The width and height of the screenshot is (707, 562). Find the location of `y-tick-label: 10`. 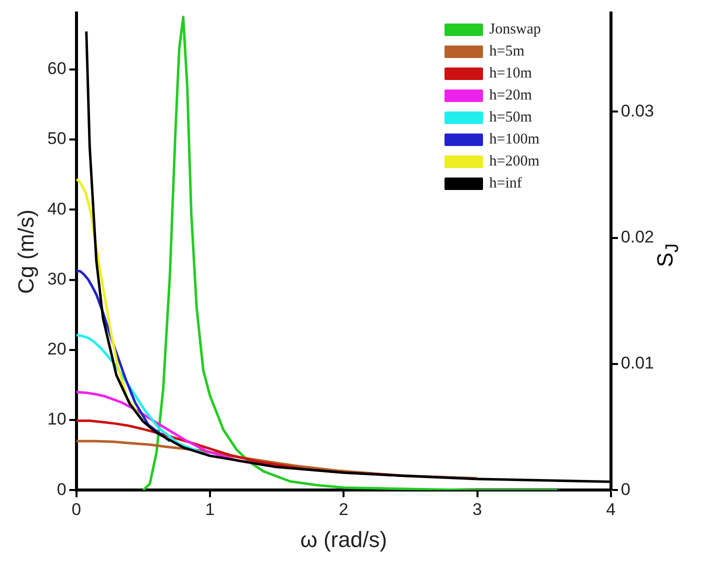

y-tick-label: 10 is located at coordinates (56, 419).